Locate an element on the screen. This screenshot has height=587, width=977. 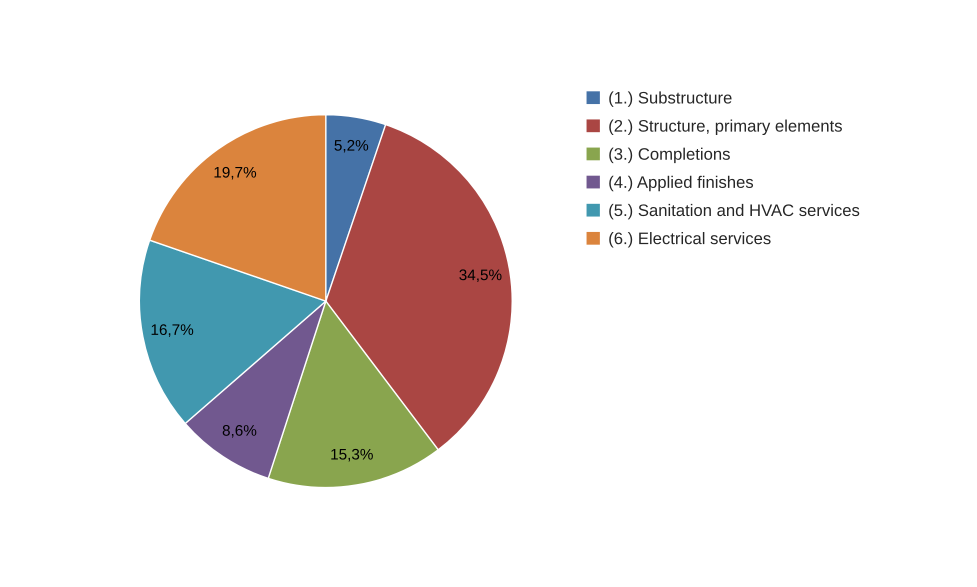
legend-label: (3.) Completions is located at coordinates (669, 156).